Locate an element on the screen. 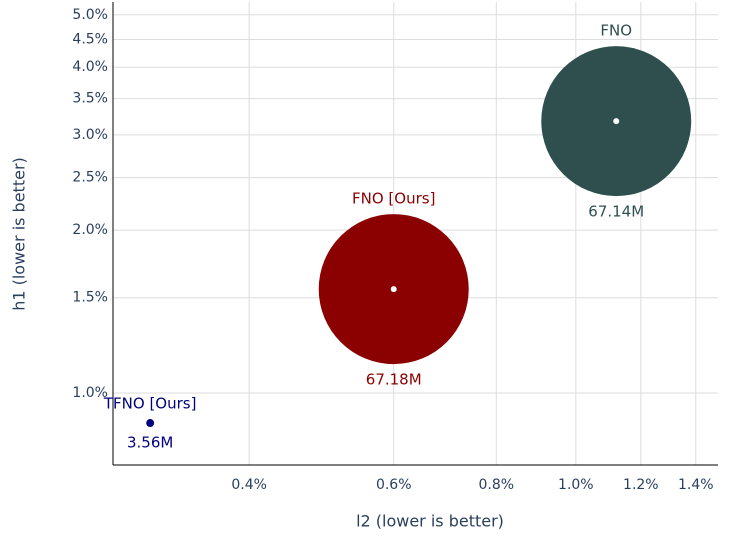 The height and width of the screenshot is (537, 734). y-tick-label: 3.0% is located at coordinates (90, 135).